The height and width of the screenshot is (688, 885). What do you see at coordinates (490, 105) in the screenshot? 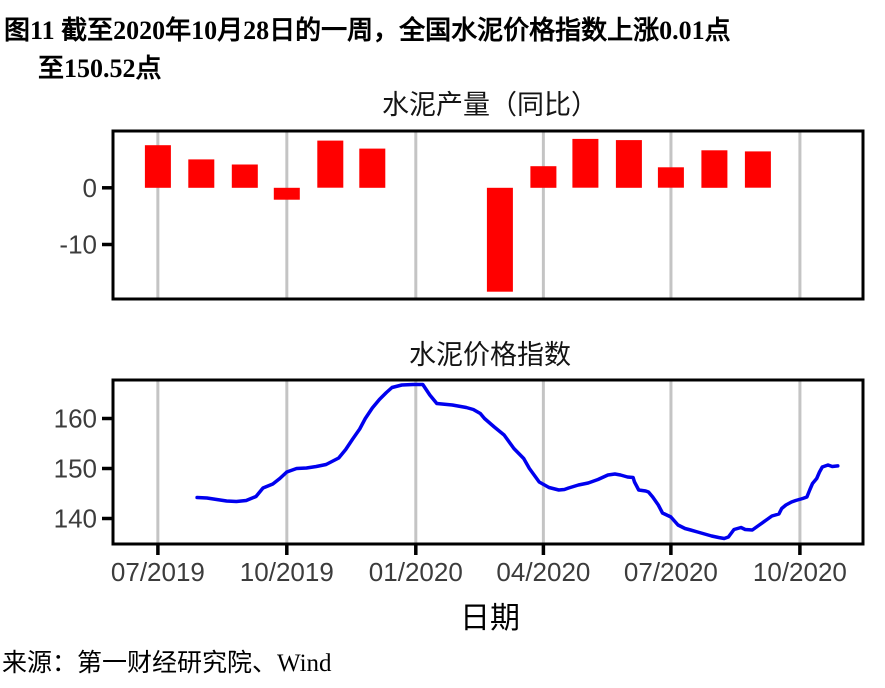
I see `top-chart-title: 水泥产量（同比）` at bounding box center [490, 105].